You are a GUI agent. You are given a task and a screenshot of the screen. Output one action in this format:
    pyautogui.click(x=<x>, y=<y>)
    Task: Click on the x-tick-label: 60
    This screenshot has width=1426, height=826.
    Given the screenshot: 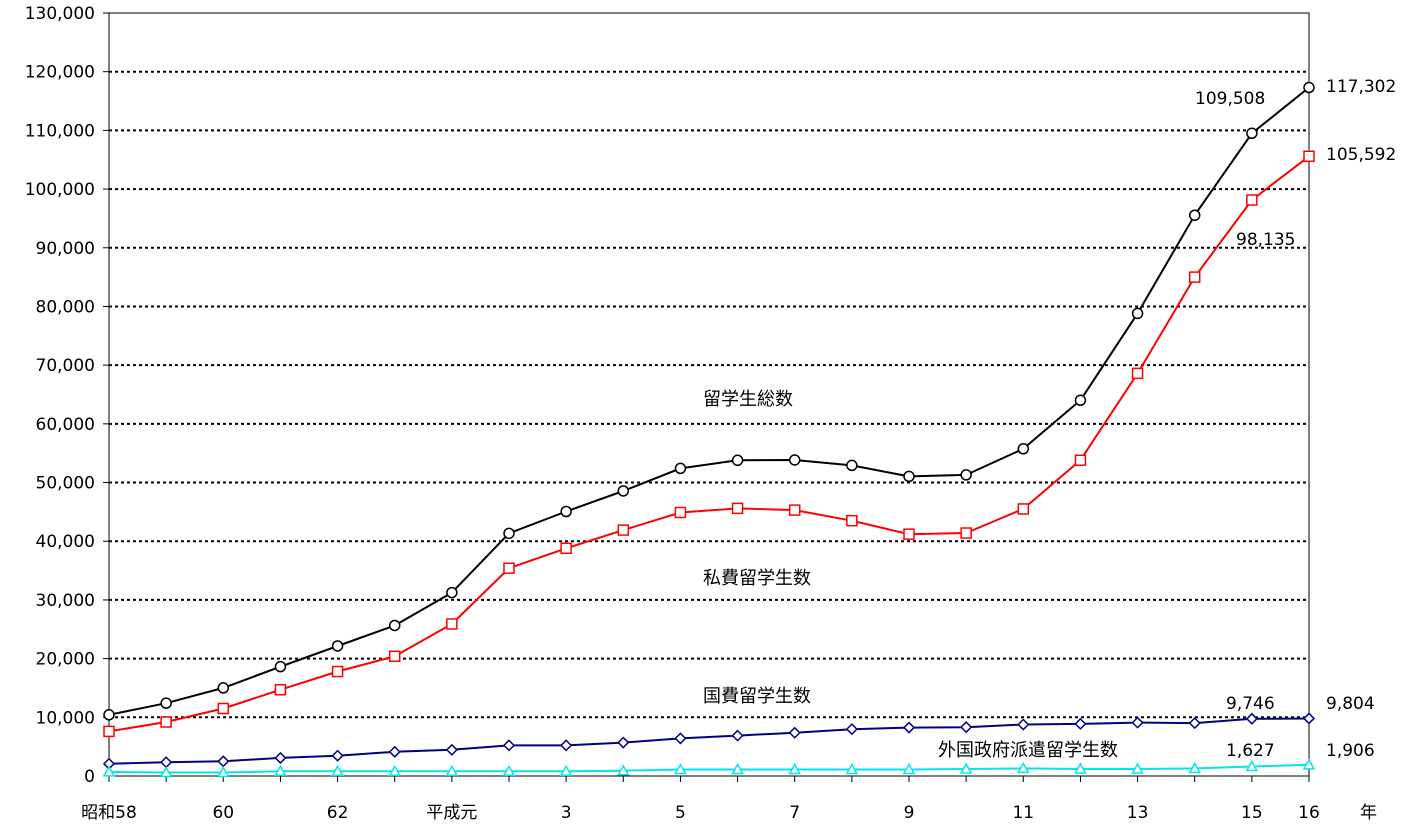 What is the action you would take?
    pyautogui.click(x=223, y=813)
    